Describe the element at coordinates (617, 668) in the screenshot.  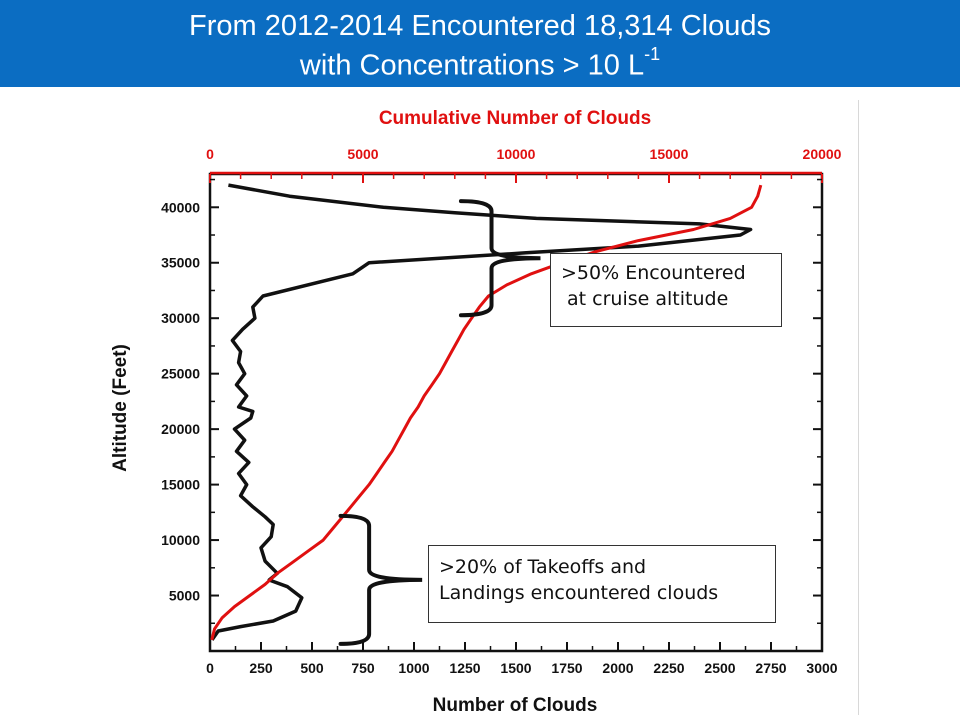
I see `bottom-tick-label: 2000` at that location.